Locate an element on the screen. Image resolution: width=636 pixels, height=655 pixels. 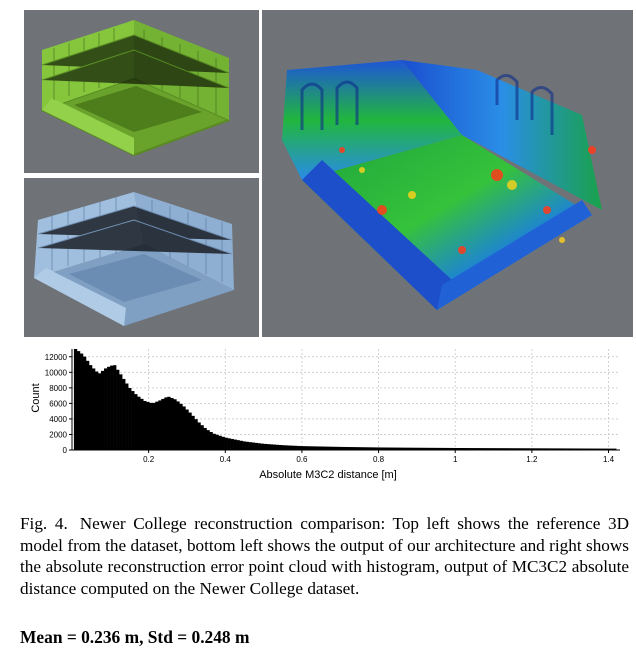
error-cloud-arches is located at coordinates (427, 104).